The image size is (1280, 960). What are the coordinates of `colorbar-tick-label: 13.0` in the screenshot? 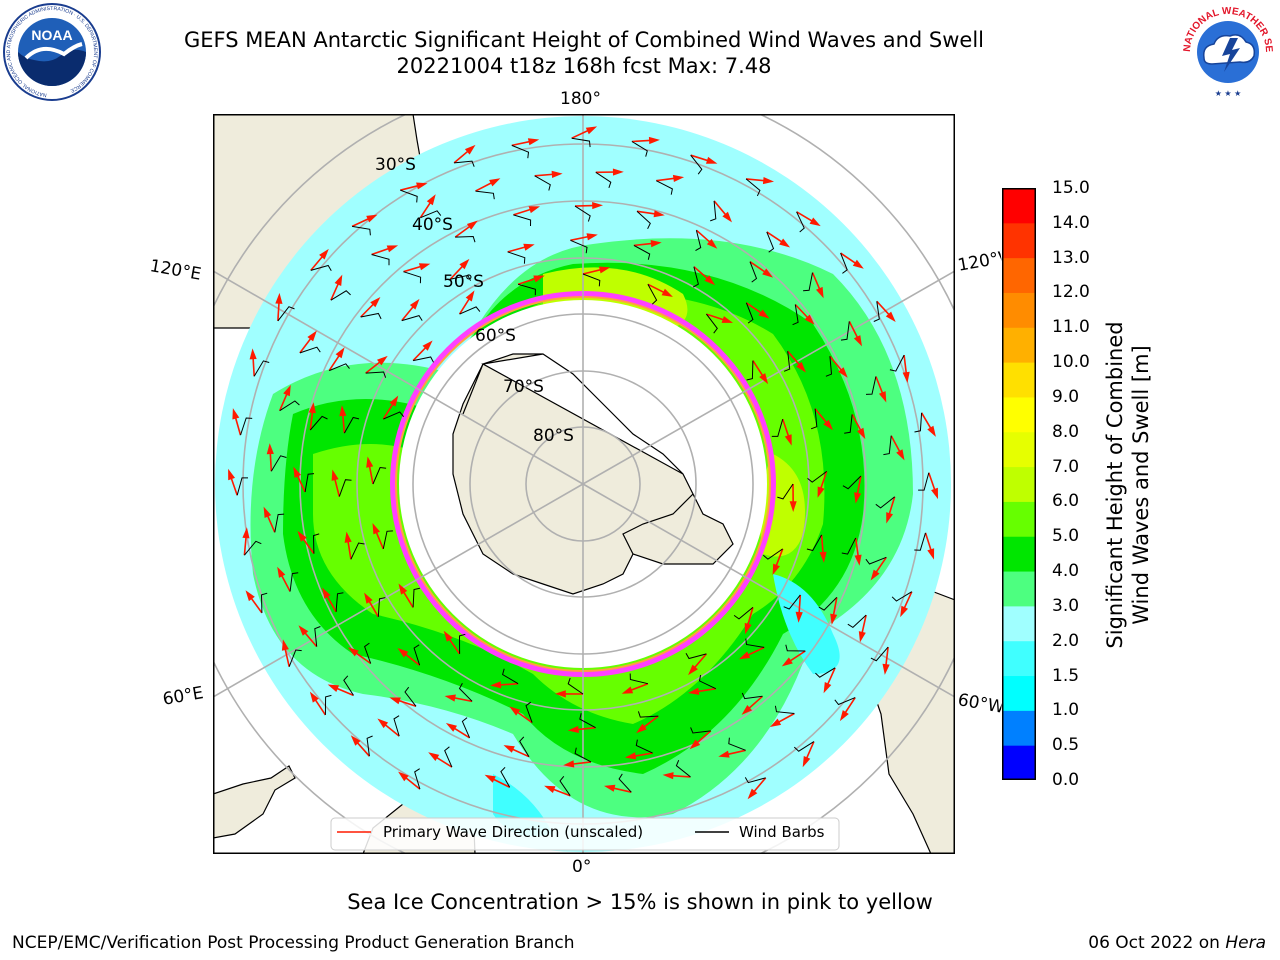 It's located at (1071, 257).